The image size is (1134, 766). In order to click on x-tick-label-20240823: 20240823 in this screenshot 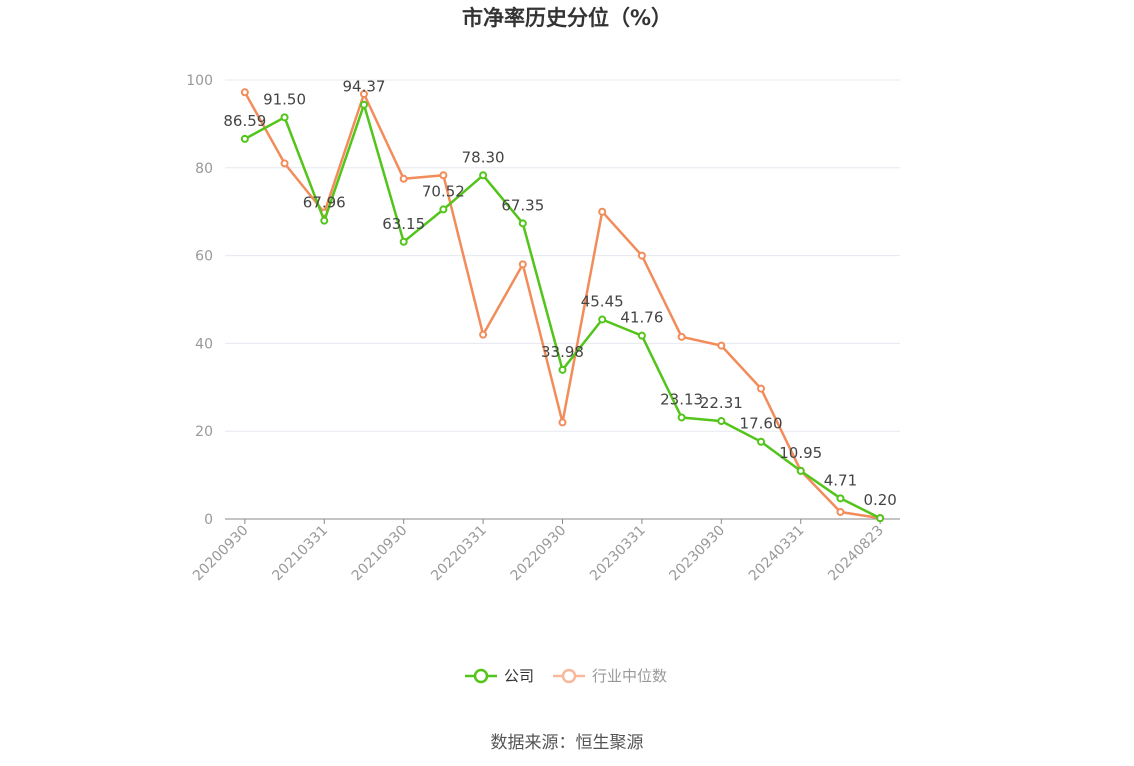, I will do `click(856, 554)`.